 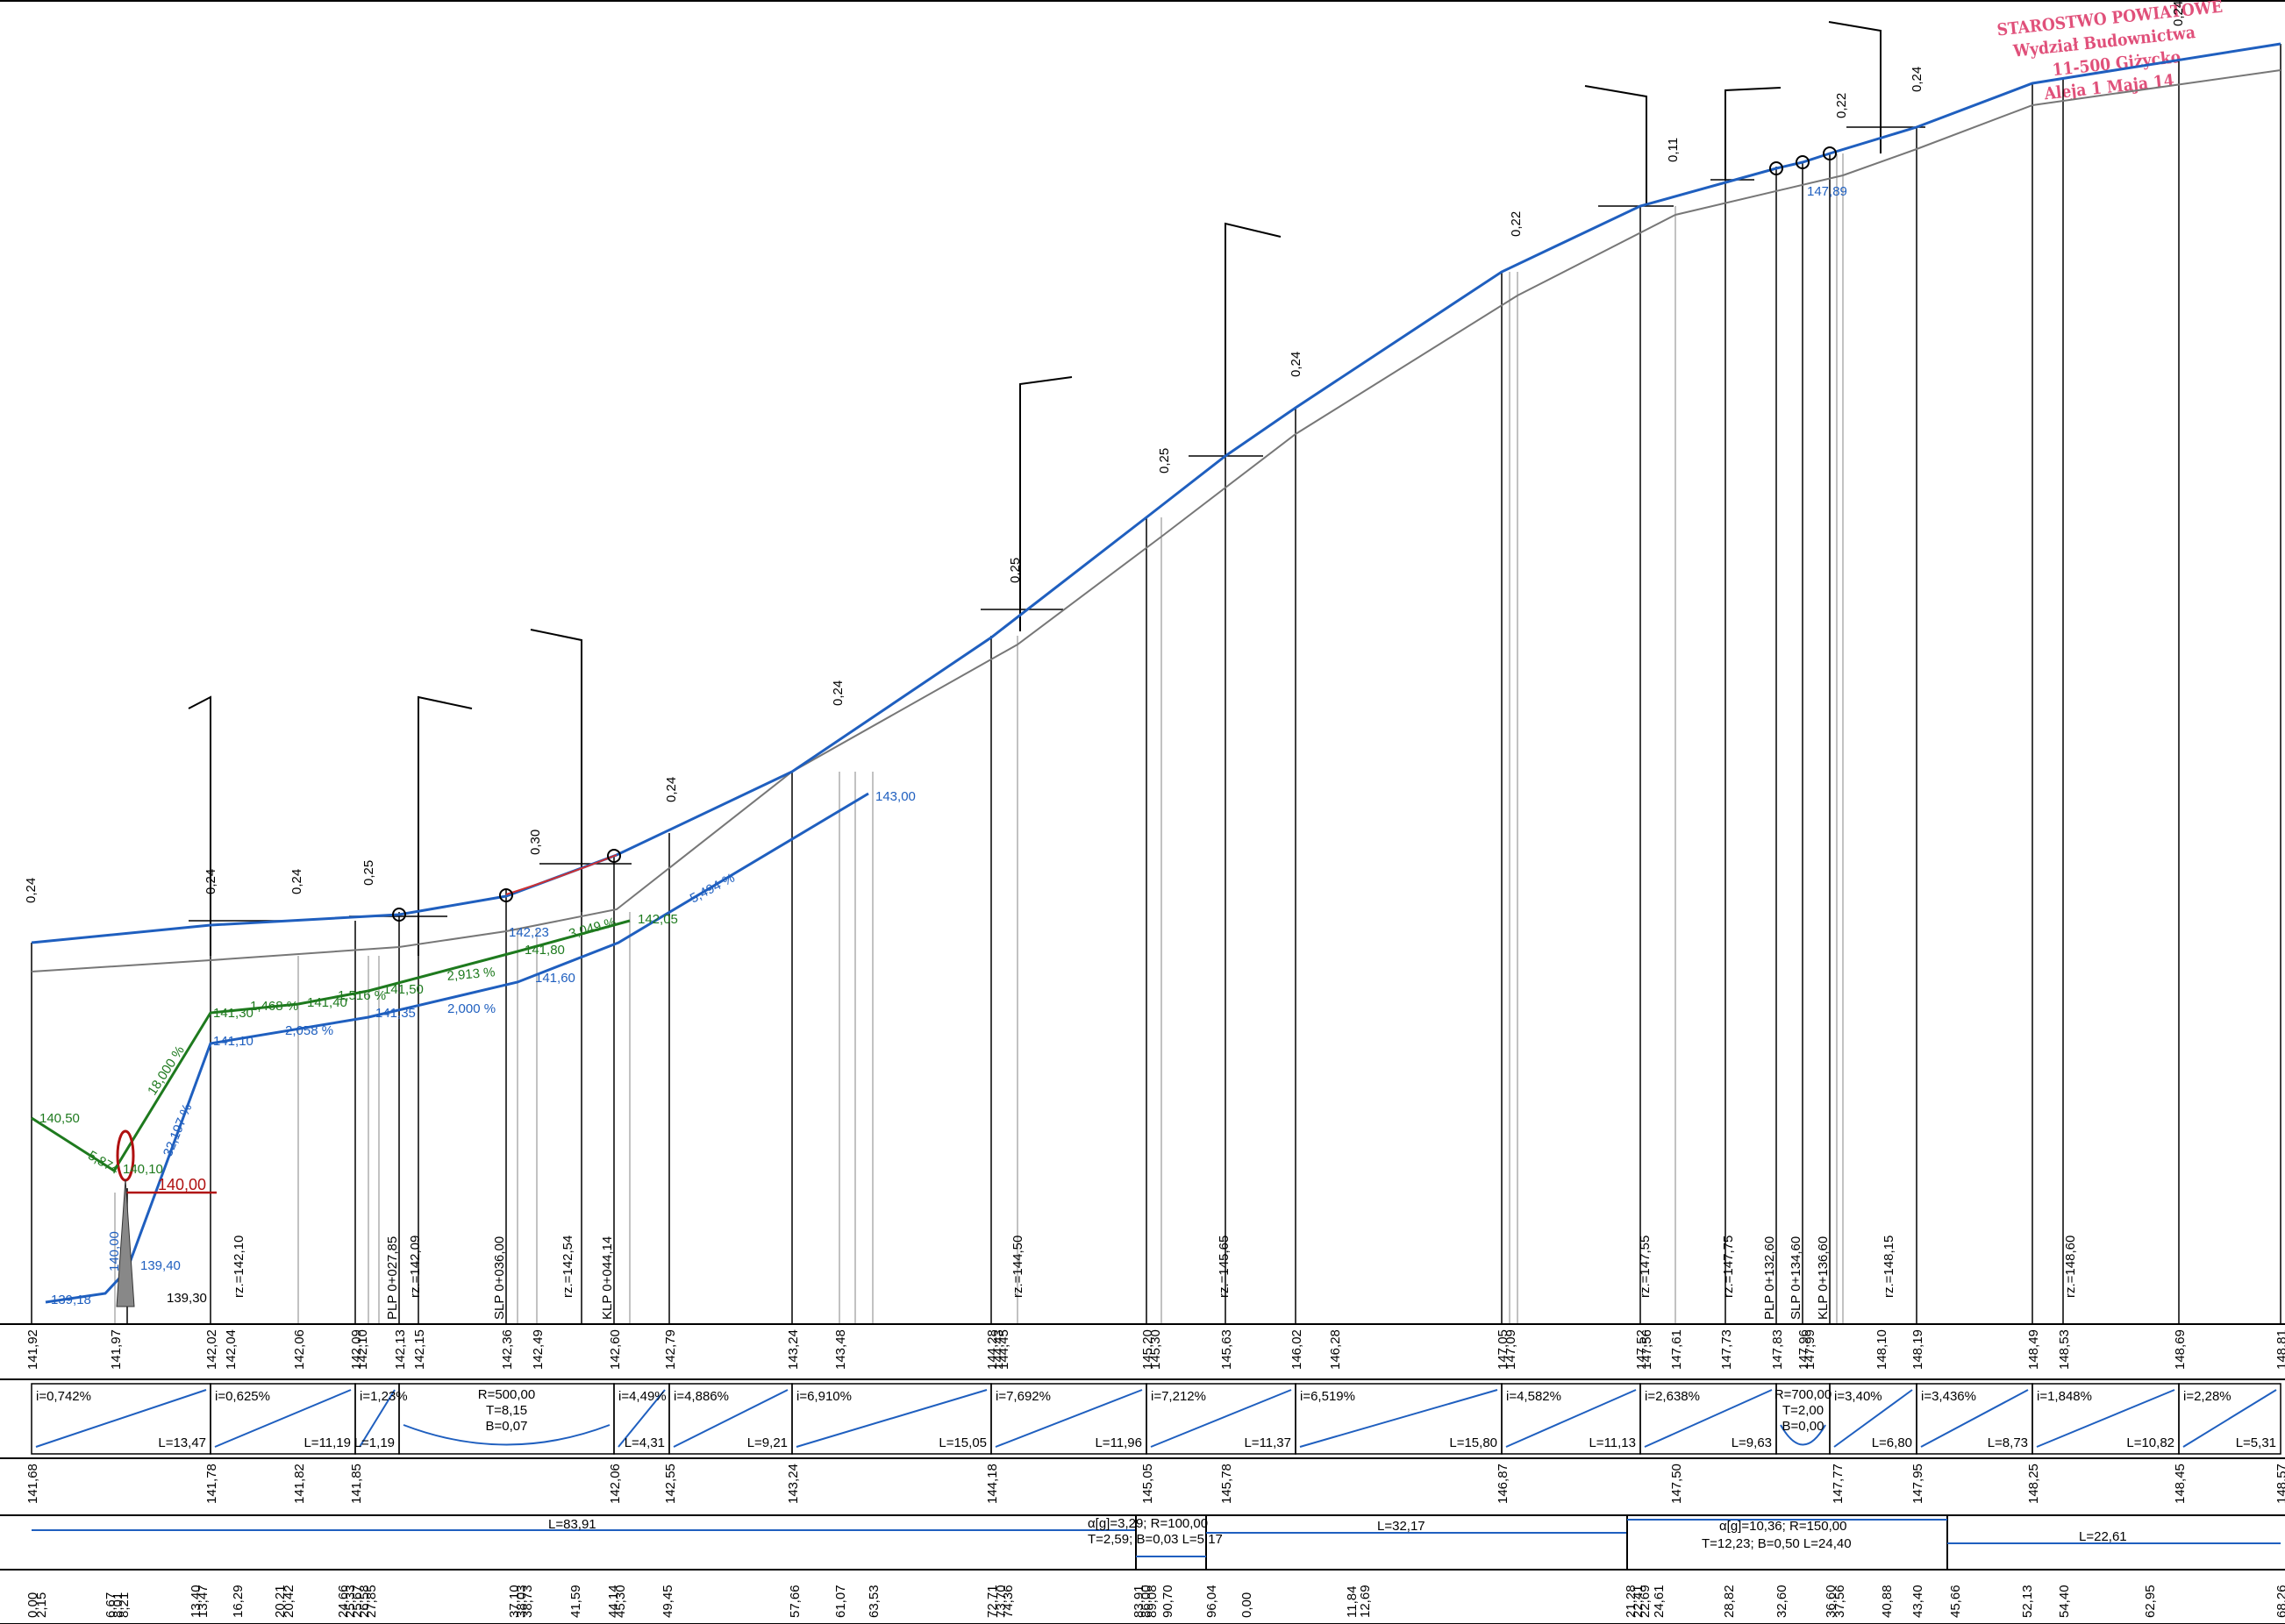 What do you see at coordinates (671, 1484) in the screenshot?
I see `row2-value: 142,55` at bounding box center [671, 1484].